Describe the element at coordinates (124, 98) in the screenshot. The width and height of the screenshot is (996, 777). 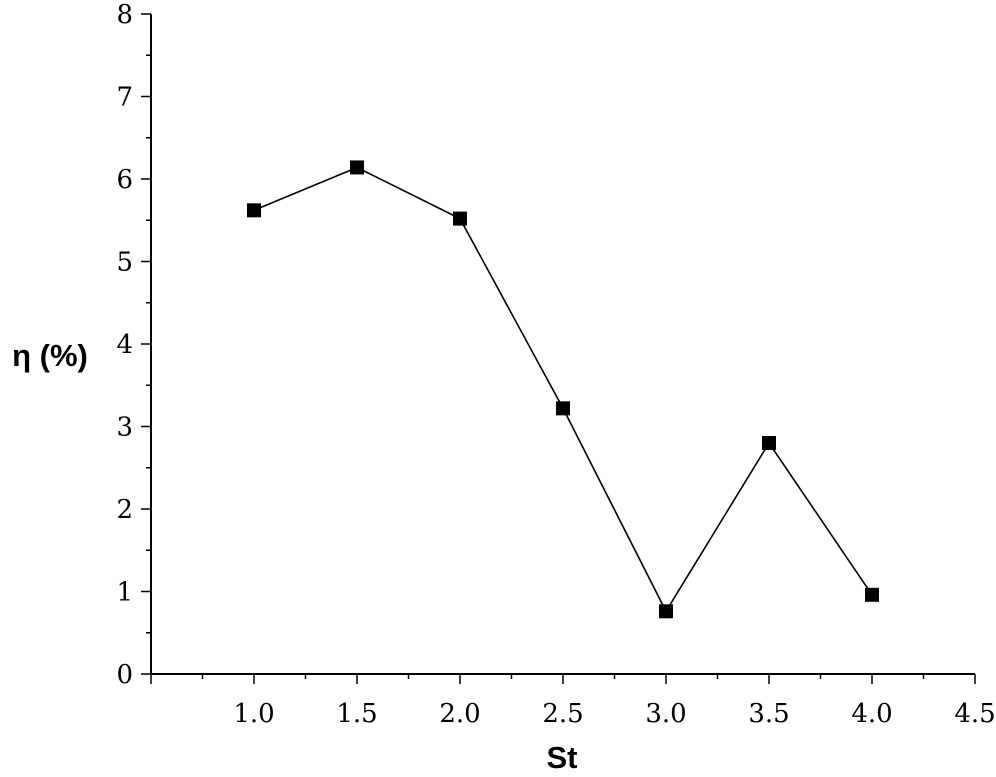
I see `y-tick-label: 7` at that location.